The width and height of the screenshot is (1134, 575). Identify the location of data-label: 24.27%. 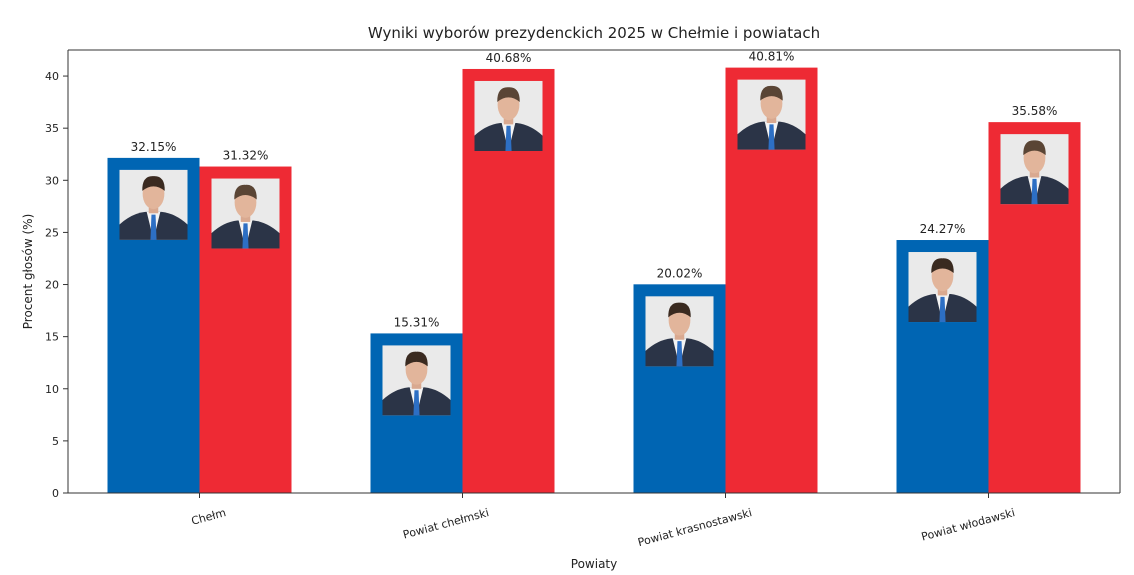
(943, 229).